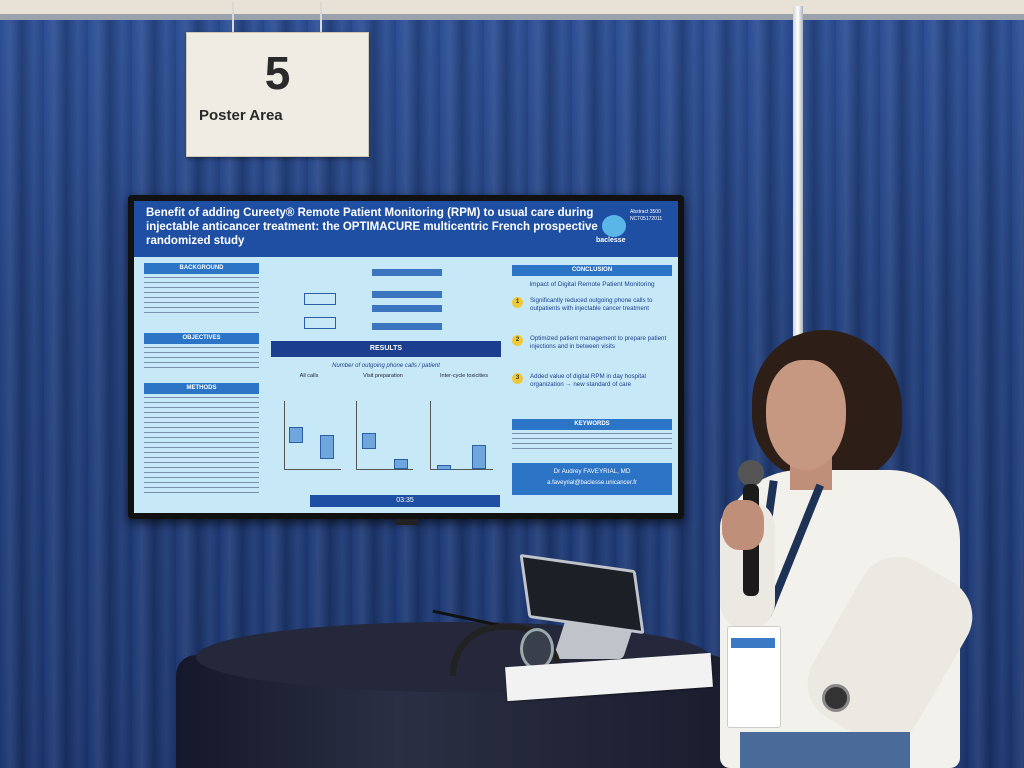  I want to click on curtain-rod, so click(512, 17).